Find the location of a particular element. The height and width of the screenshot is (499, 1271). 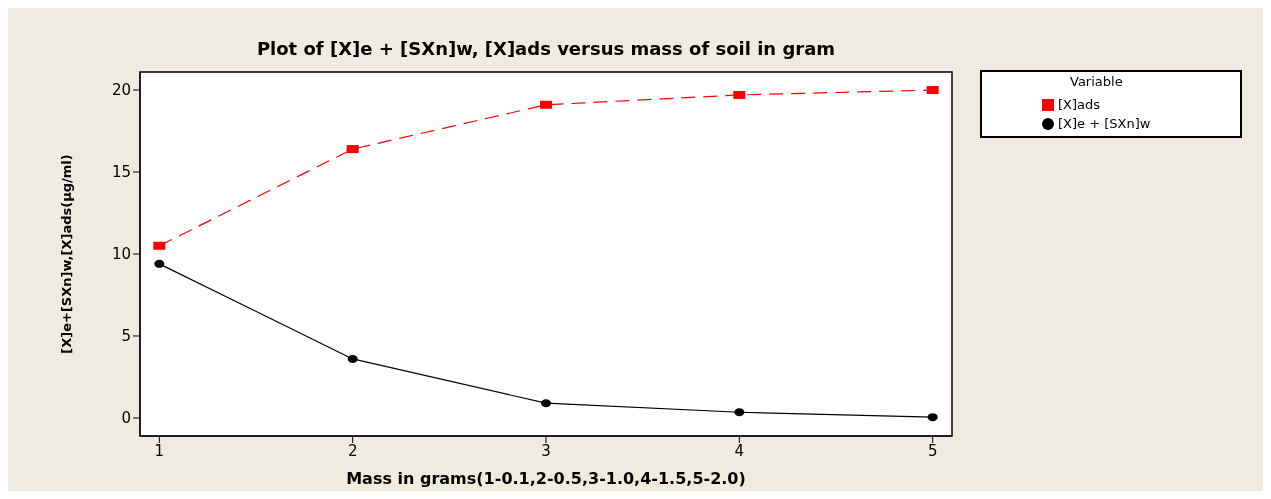

y-axis-title: [X]e+[SXn]w,[X]ads(µg/ml) is located at coordinates (66, 254).